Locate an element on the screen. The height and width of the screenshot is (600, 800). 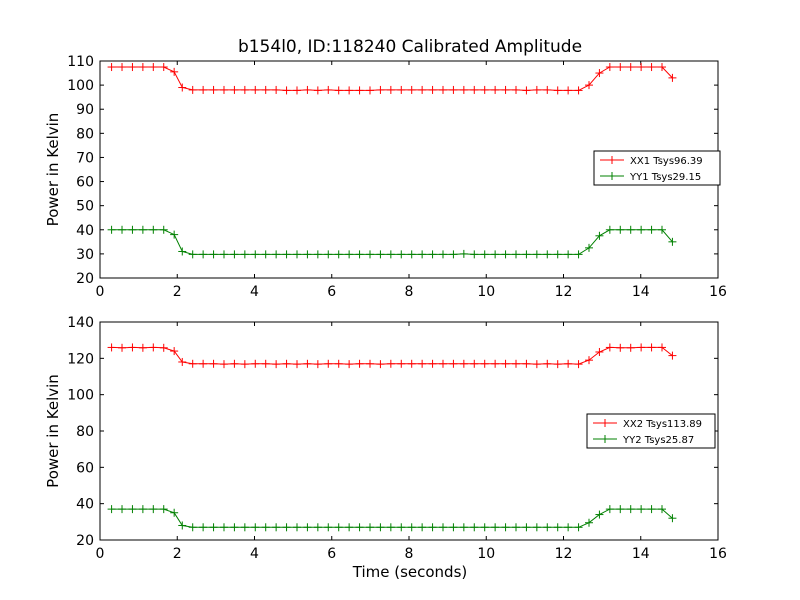
x-tick-label: 8 is located at coordinates (409, 554).